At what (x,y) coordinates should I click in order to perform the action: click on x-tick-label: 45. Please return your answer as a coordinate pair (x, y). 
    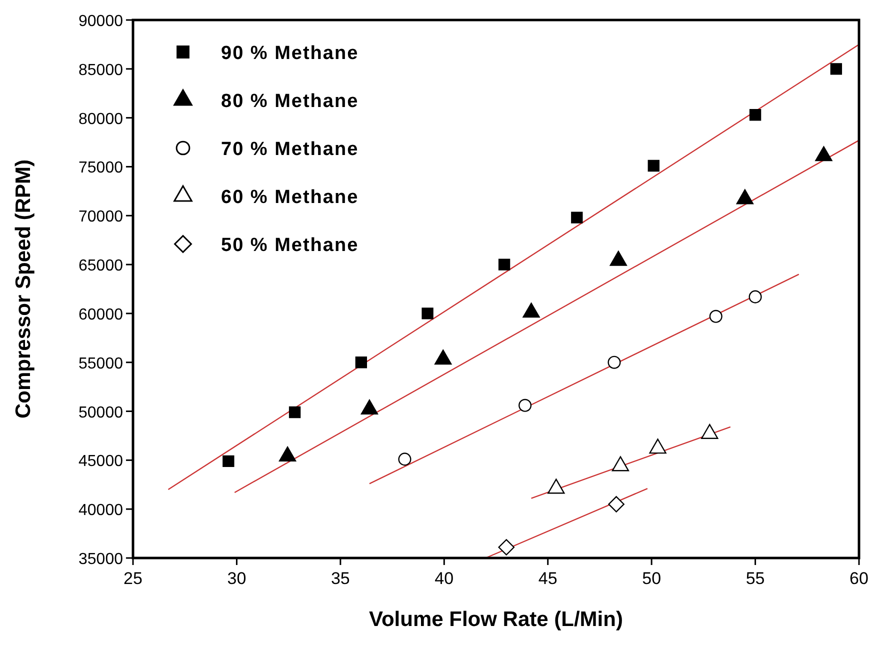
    Looking at the image, I should click on (548, 578).